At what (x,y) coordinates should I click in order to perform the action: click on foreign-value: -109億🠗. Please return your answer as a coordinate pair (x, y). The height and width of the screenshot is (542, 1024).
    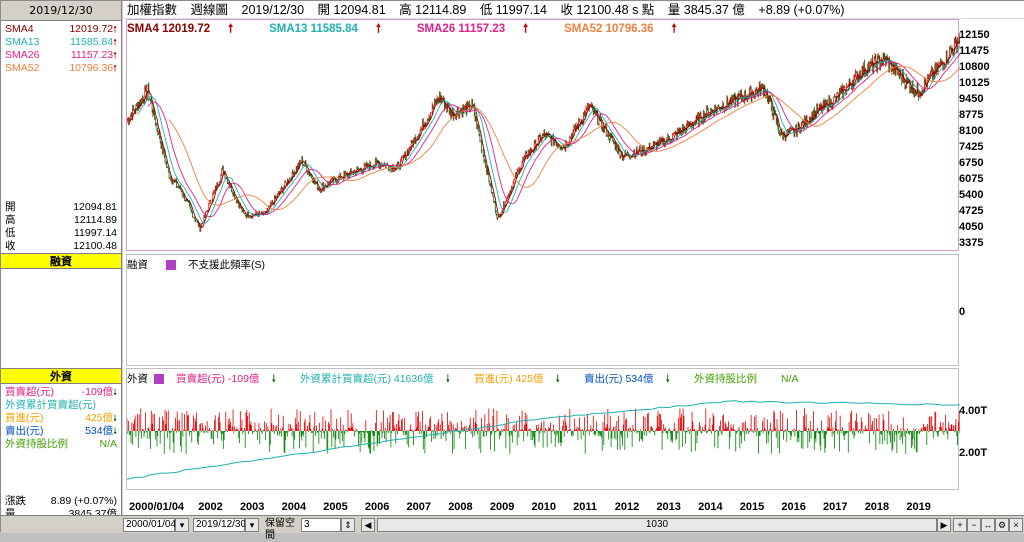
    Looking at the image, I should click on (99, 392).